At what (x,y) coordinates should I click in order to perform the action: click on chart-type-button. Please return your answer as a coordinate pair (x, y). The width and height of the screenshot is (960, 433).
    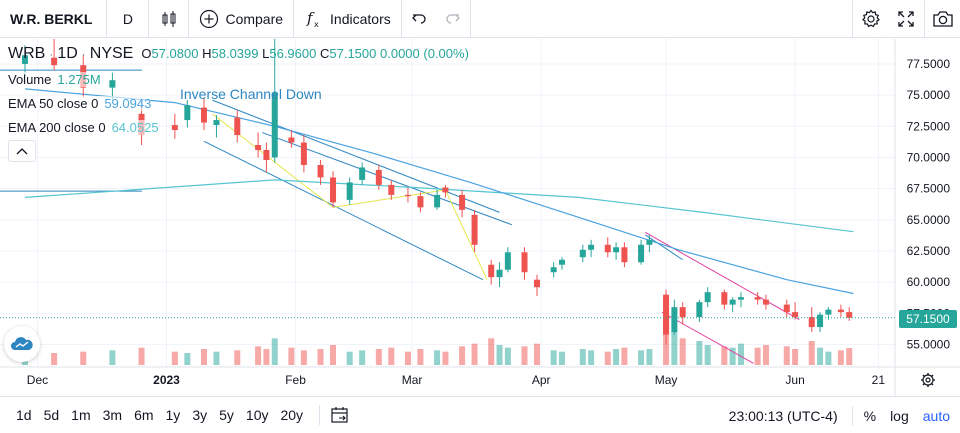
    Looking at the image, I should click on (169, 19).